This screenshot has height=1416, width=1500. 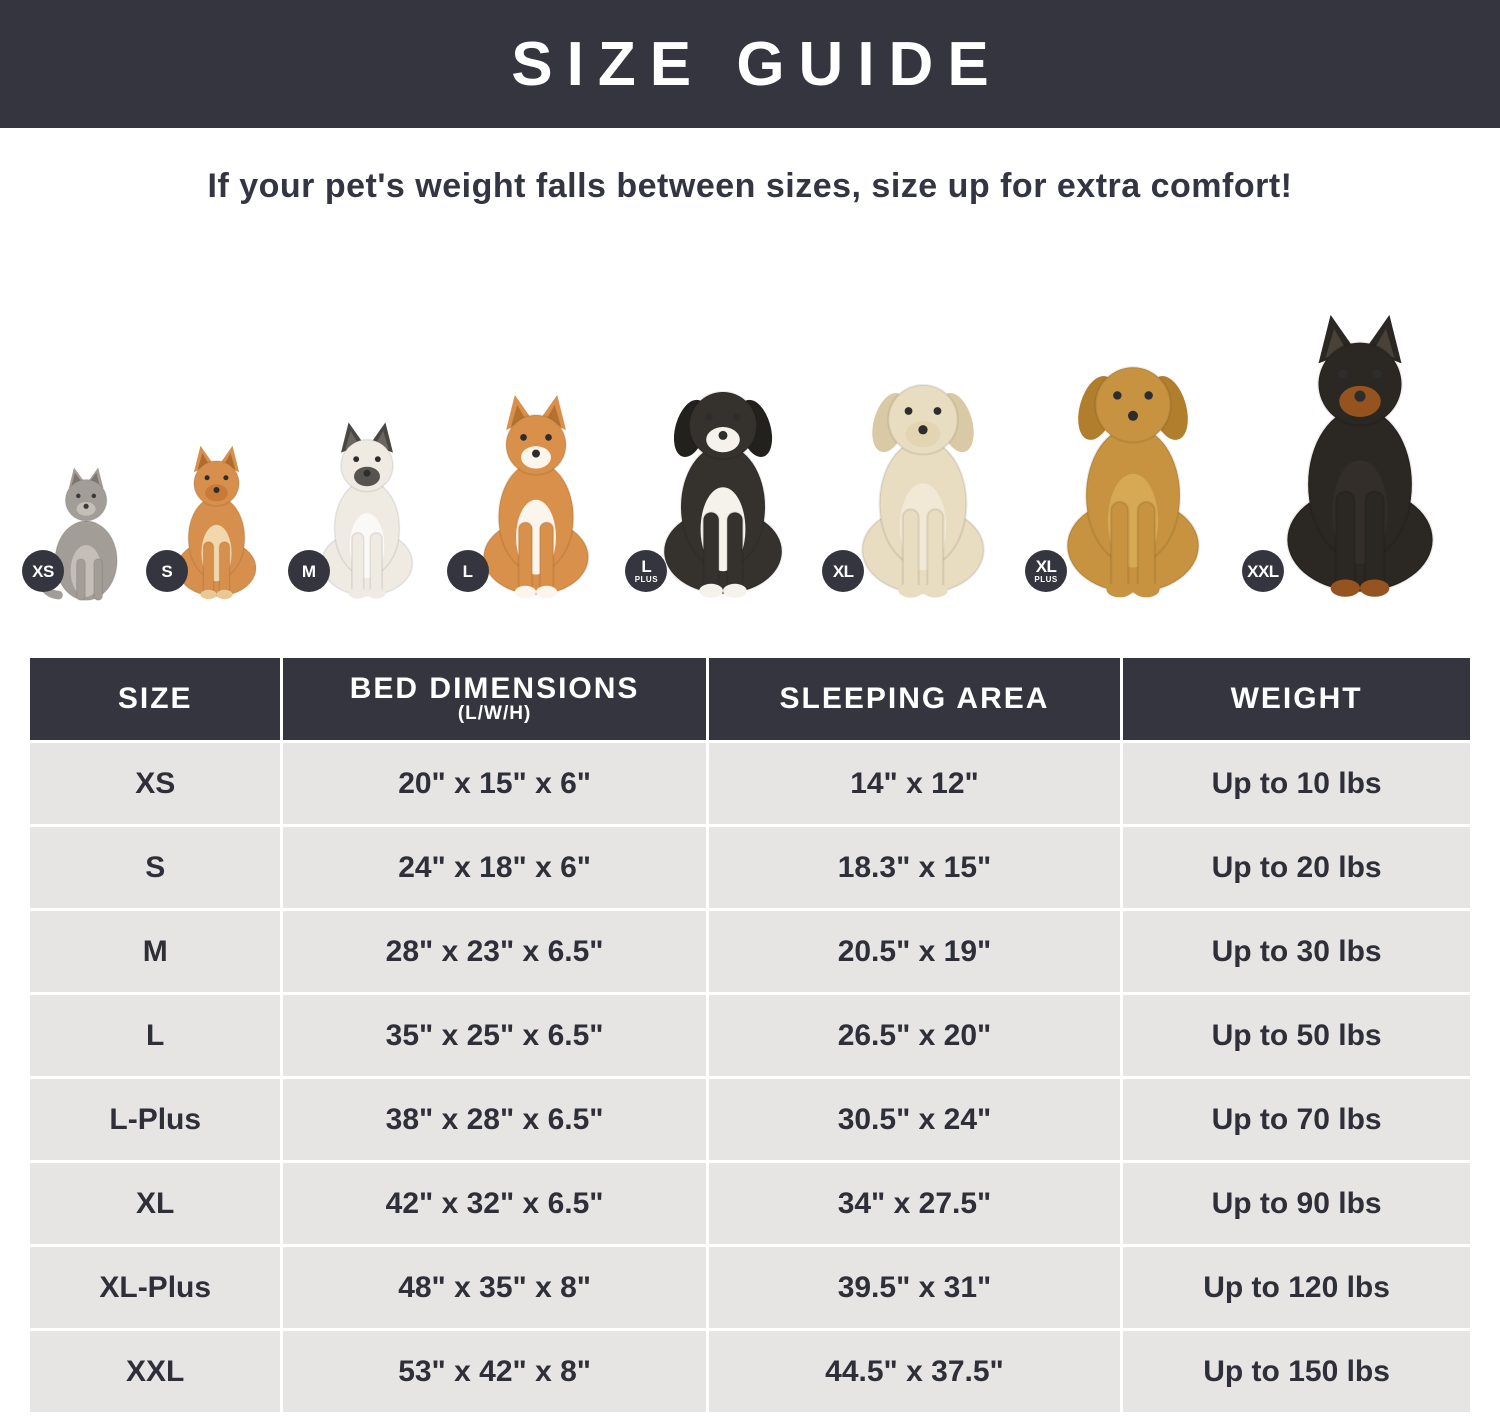 I want to click on size-badge-label: M, so click(x=308, y=571).